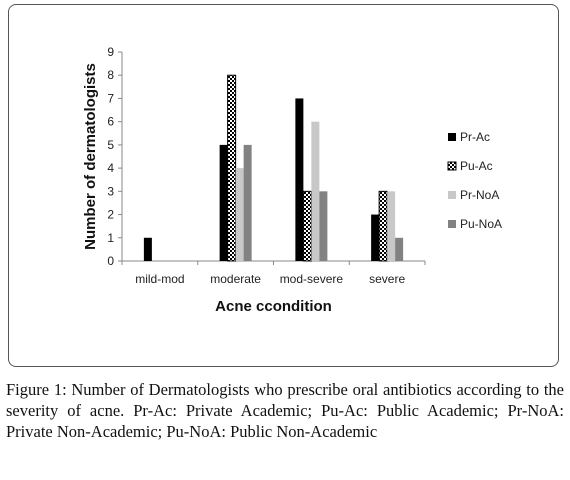  I want to click on bar-pr-ac-mild-mod, so click(147, 249).